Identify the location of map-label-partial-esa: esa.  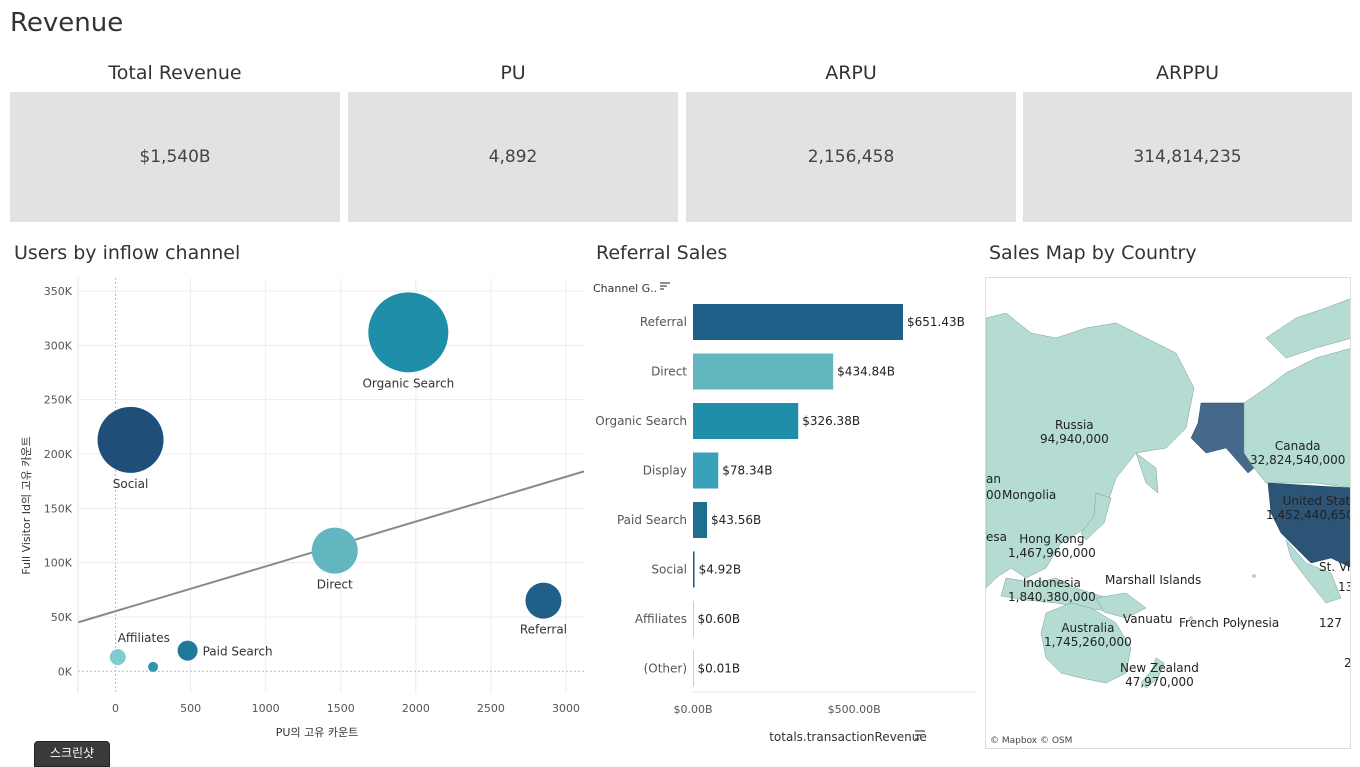
(996, 537).